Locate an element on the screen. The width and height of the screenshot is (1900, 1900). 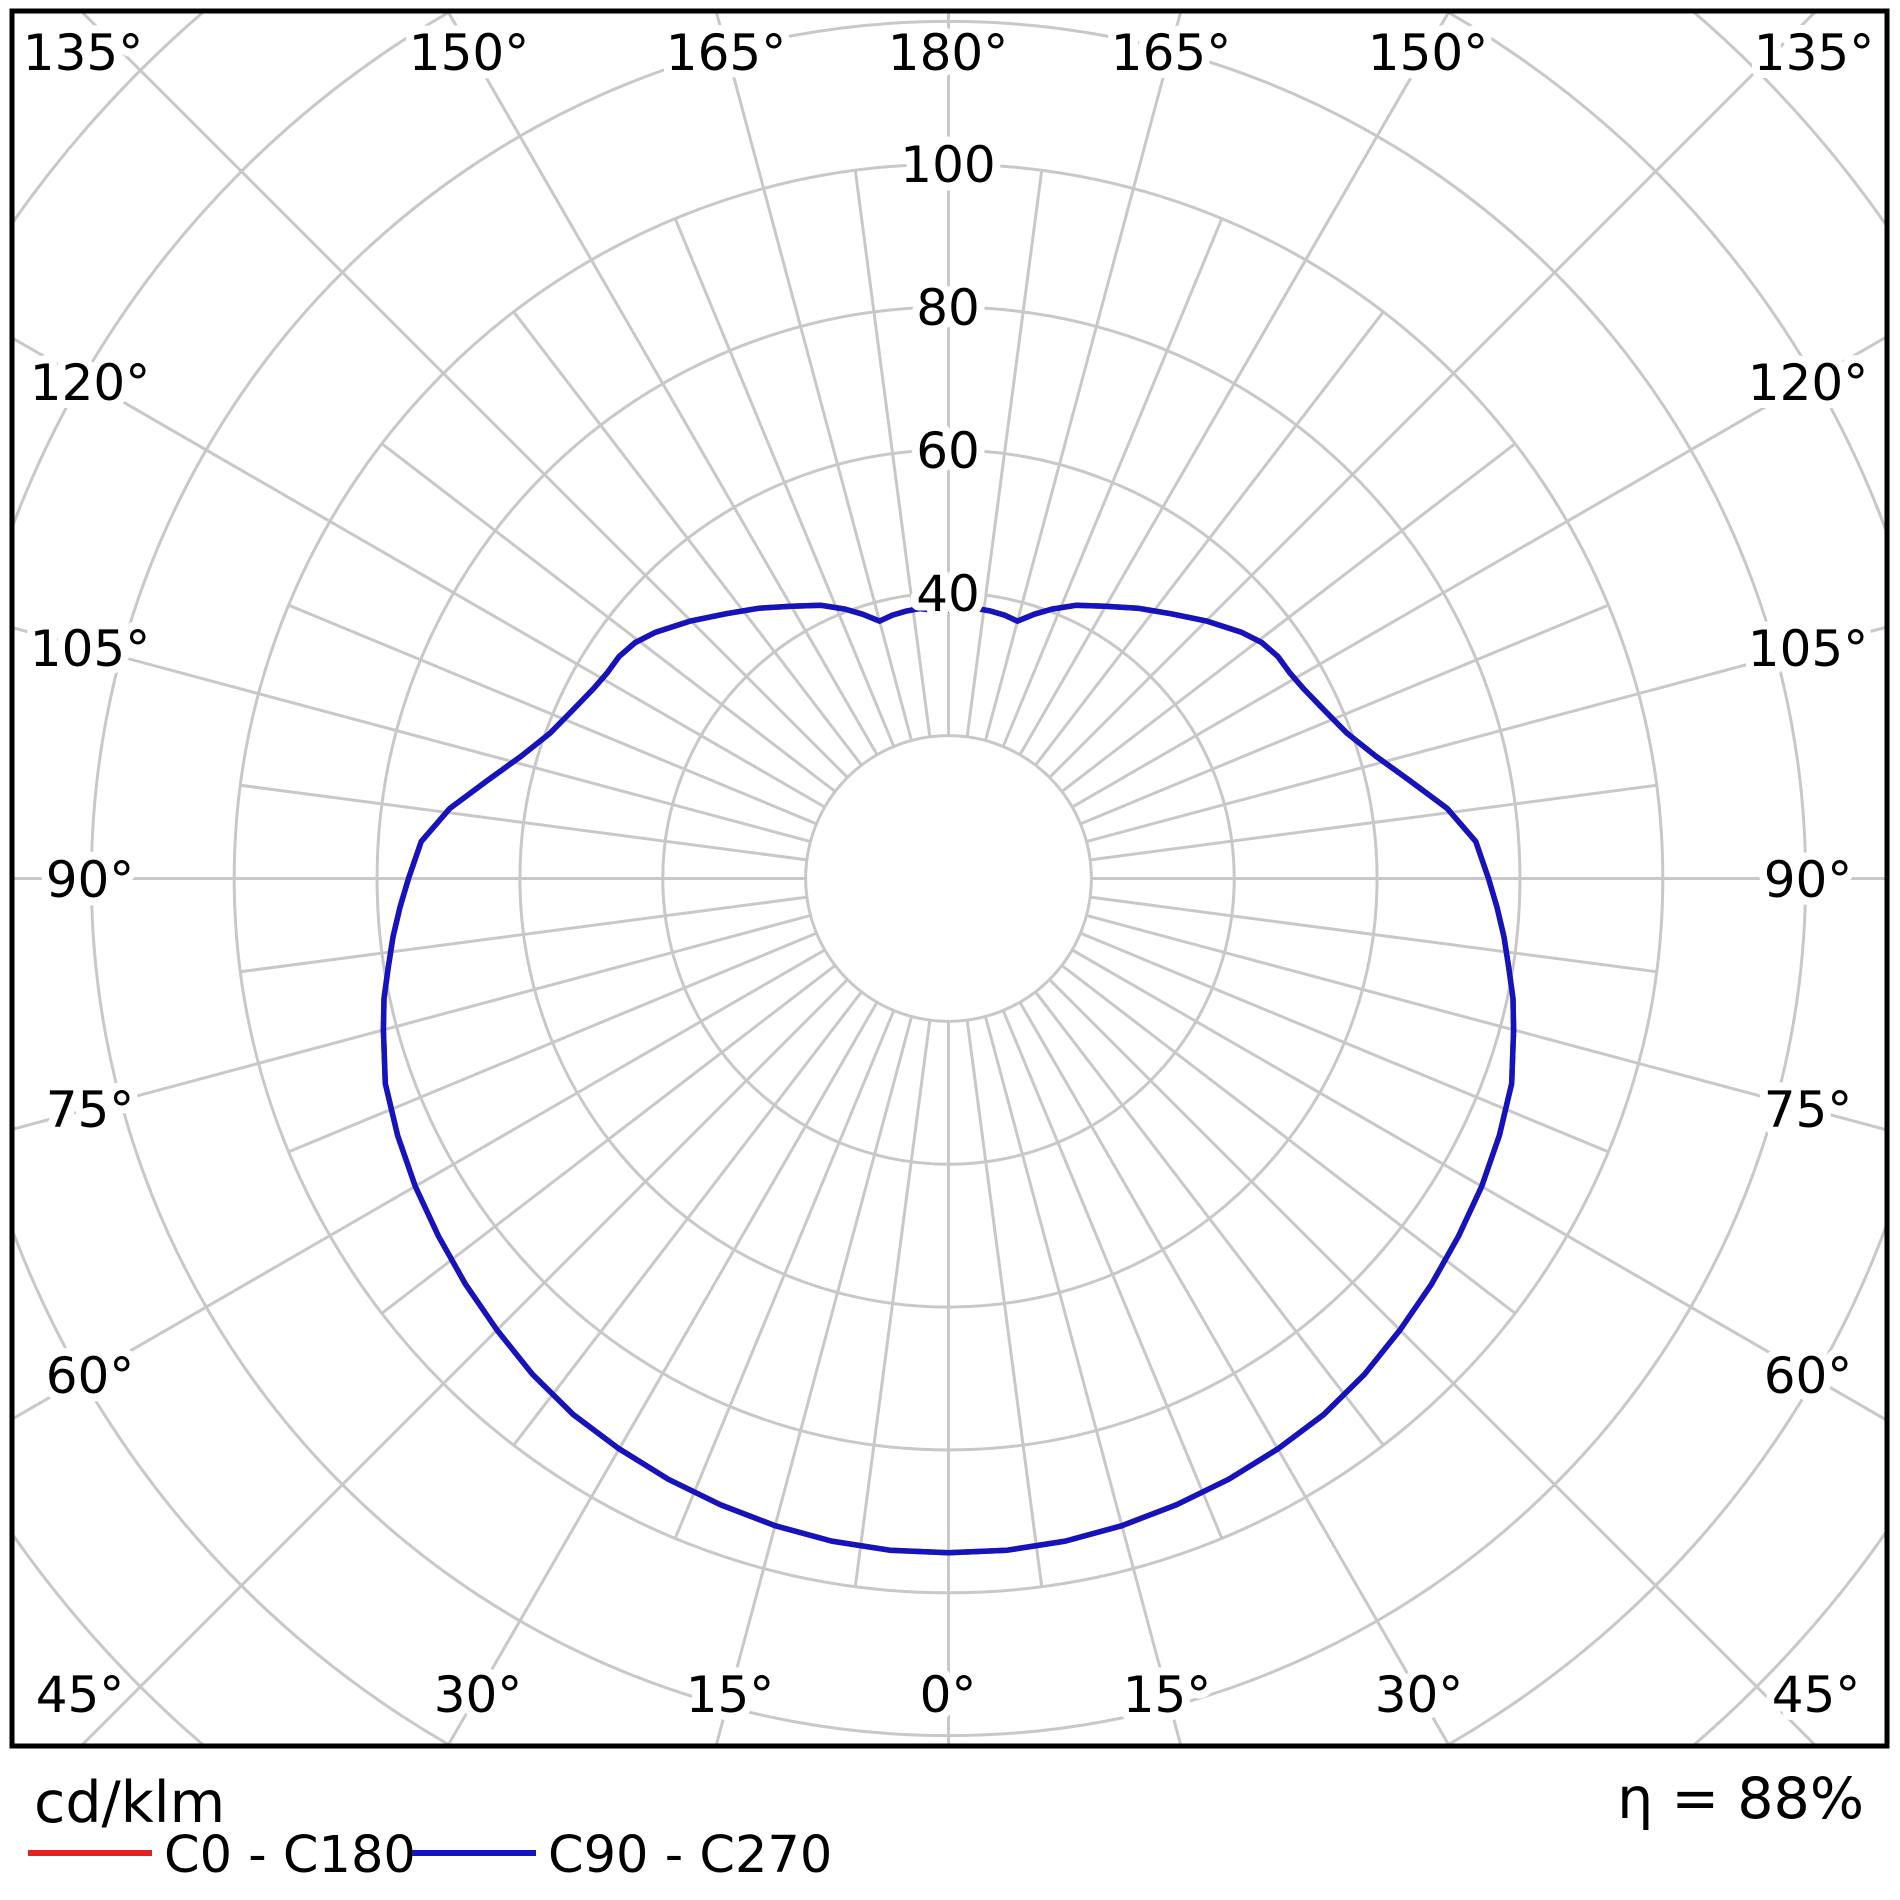
efficiency-label: η = 88% is located at coordinates (1740, 1799).